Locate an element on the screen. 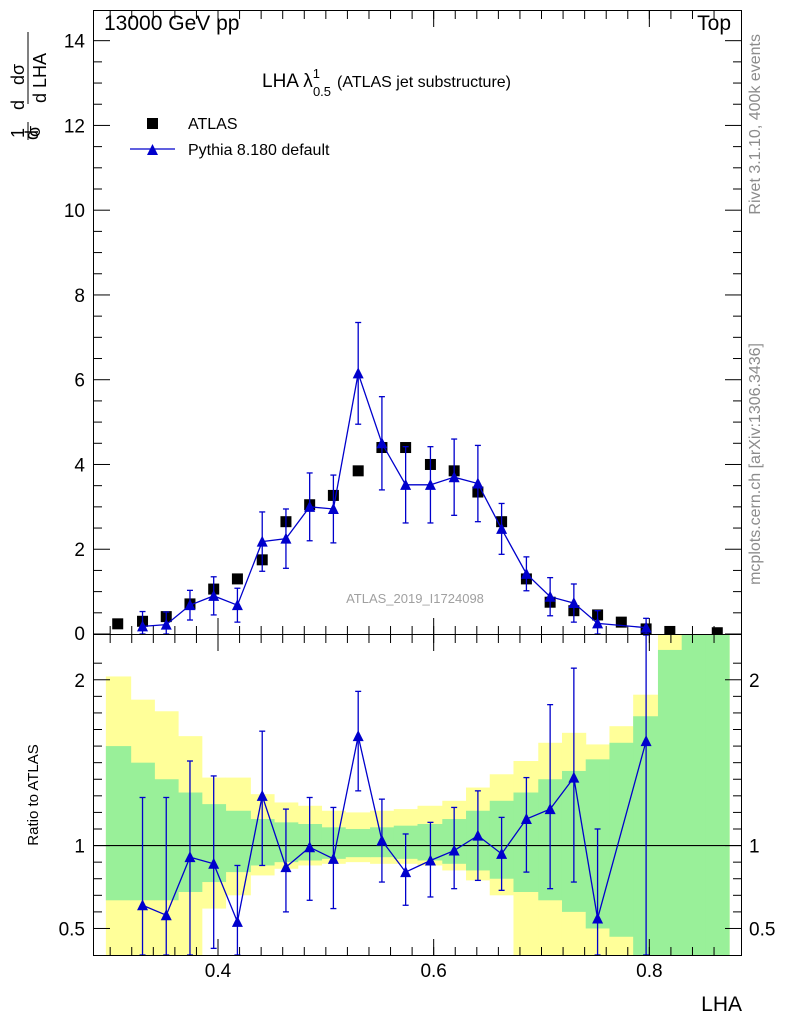 This screenshot has height=1024, width=786. ratio-xtick-label: 0.8 is located at coordinates (649, 971).